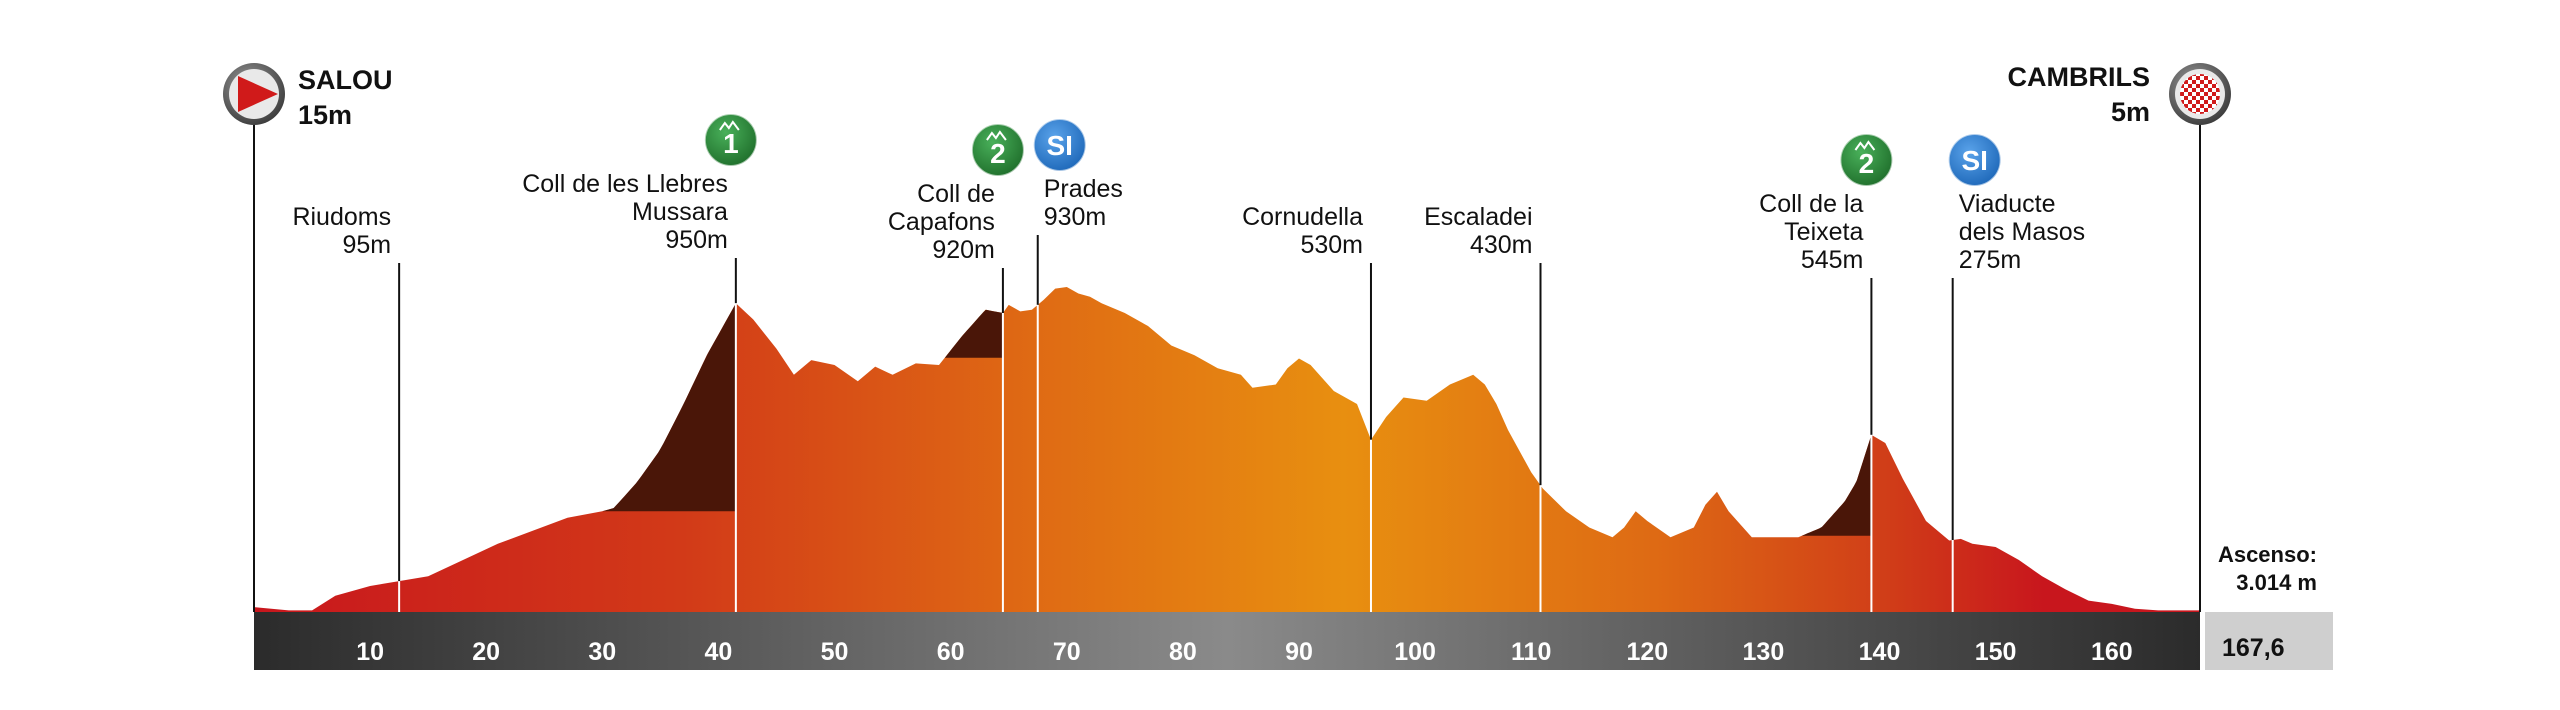  What do you see at coordinates (1880, 652) in the screenshot?
I see `distance-tick-label: 140` at bounding box center [1880, 652].